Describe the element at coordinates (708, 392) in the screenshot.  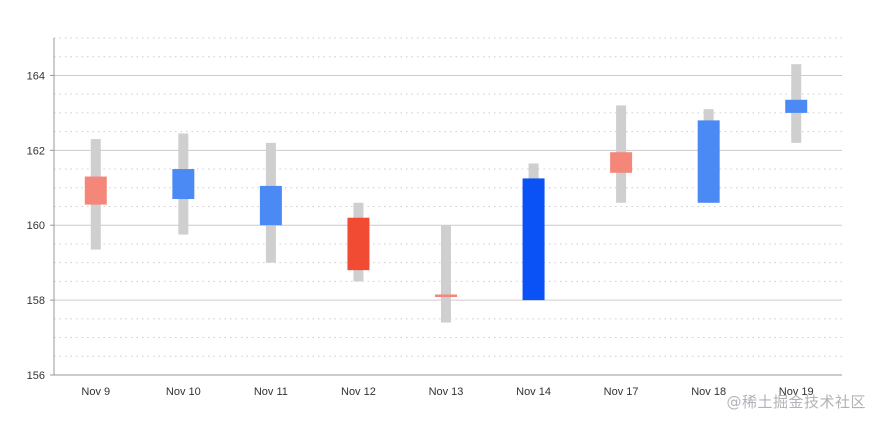
I see `x-tick-label: Nov 18` at that location.